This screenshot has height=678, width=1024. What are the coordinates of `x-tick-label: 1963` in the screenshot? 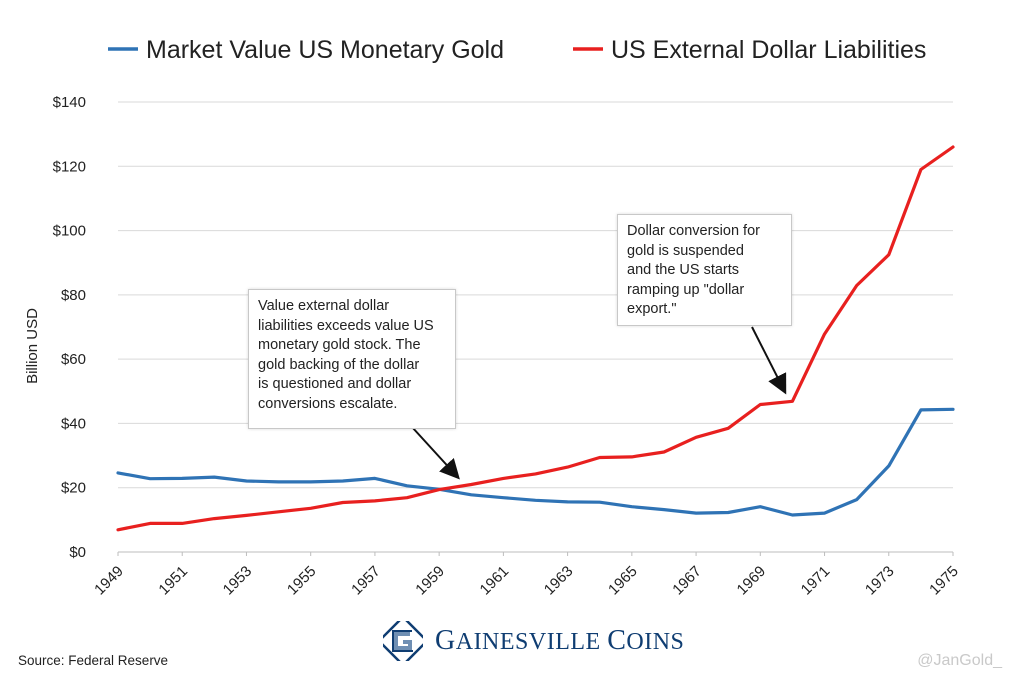 It's located at (559, 581).